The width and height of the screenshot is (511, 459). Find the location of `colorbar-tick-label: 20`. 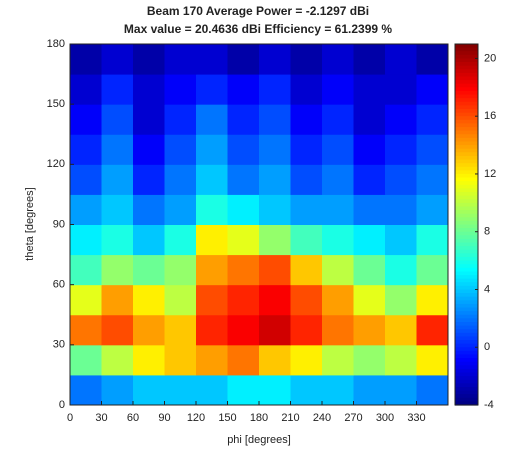

colorbar-tick-label: 20 is located at coordinates (490, 58).